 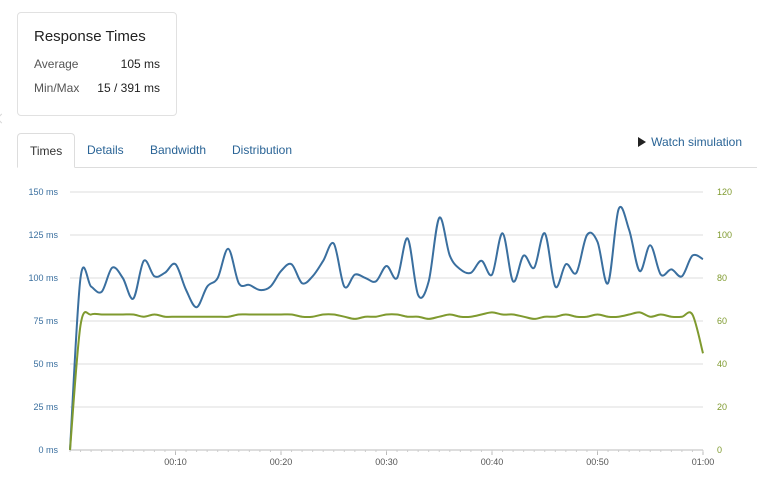 I want to click on y-right-tick-label: 20, so click(x=722, y=407).